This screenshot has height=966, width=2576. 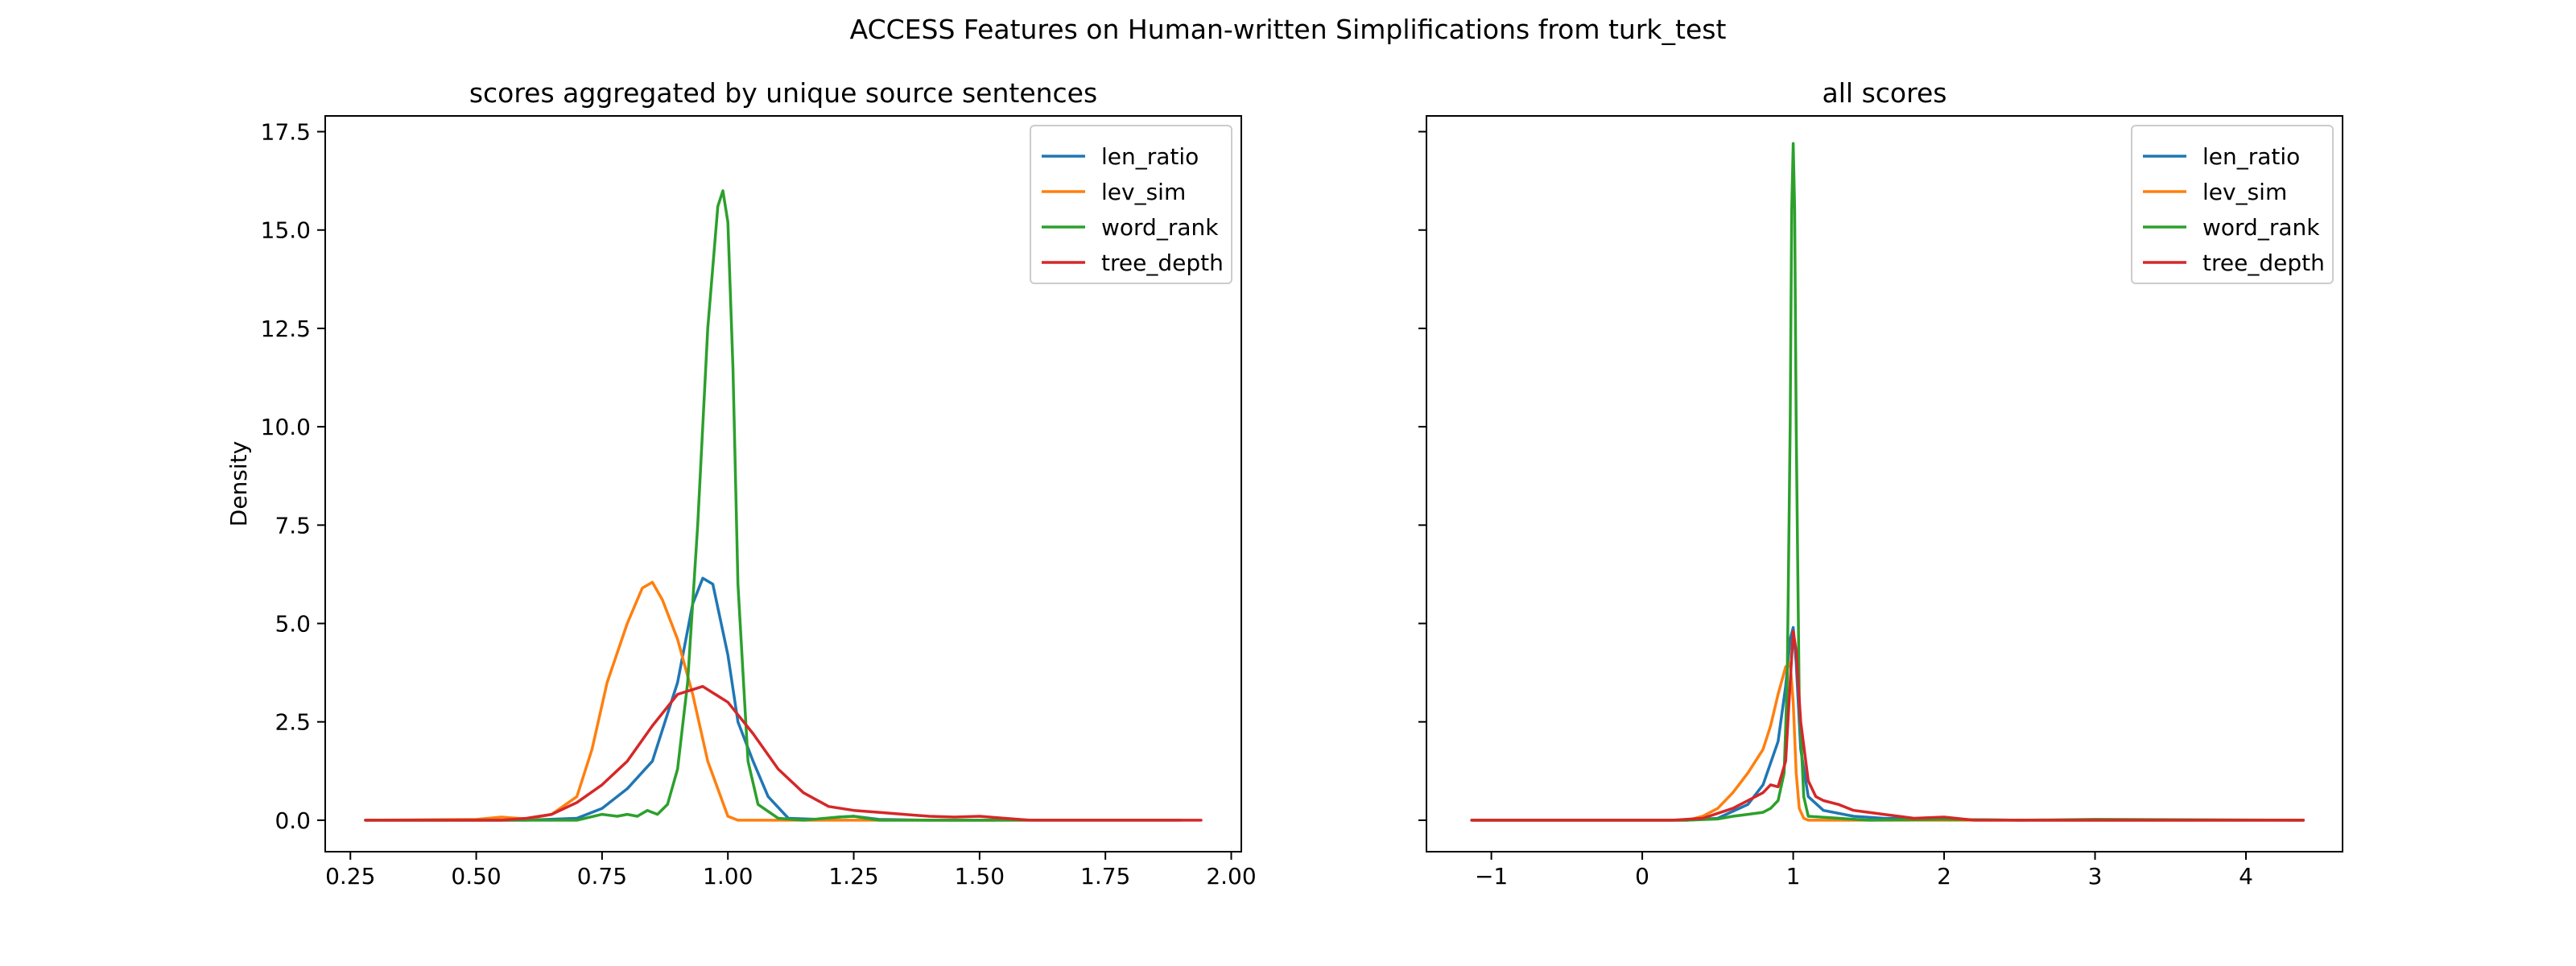 What do you see at coordinates (286, 427) in the screenshot?
I see `y-tick-label: 10.0` at bounding box center [286, 427].